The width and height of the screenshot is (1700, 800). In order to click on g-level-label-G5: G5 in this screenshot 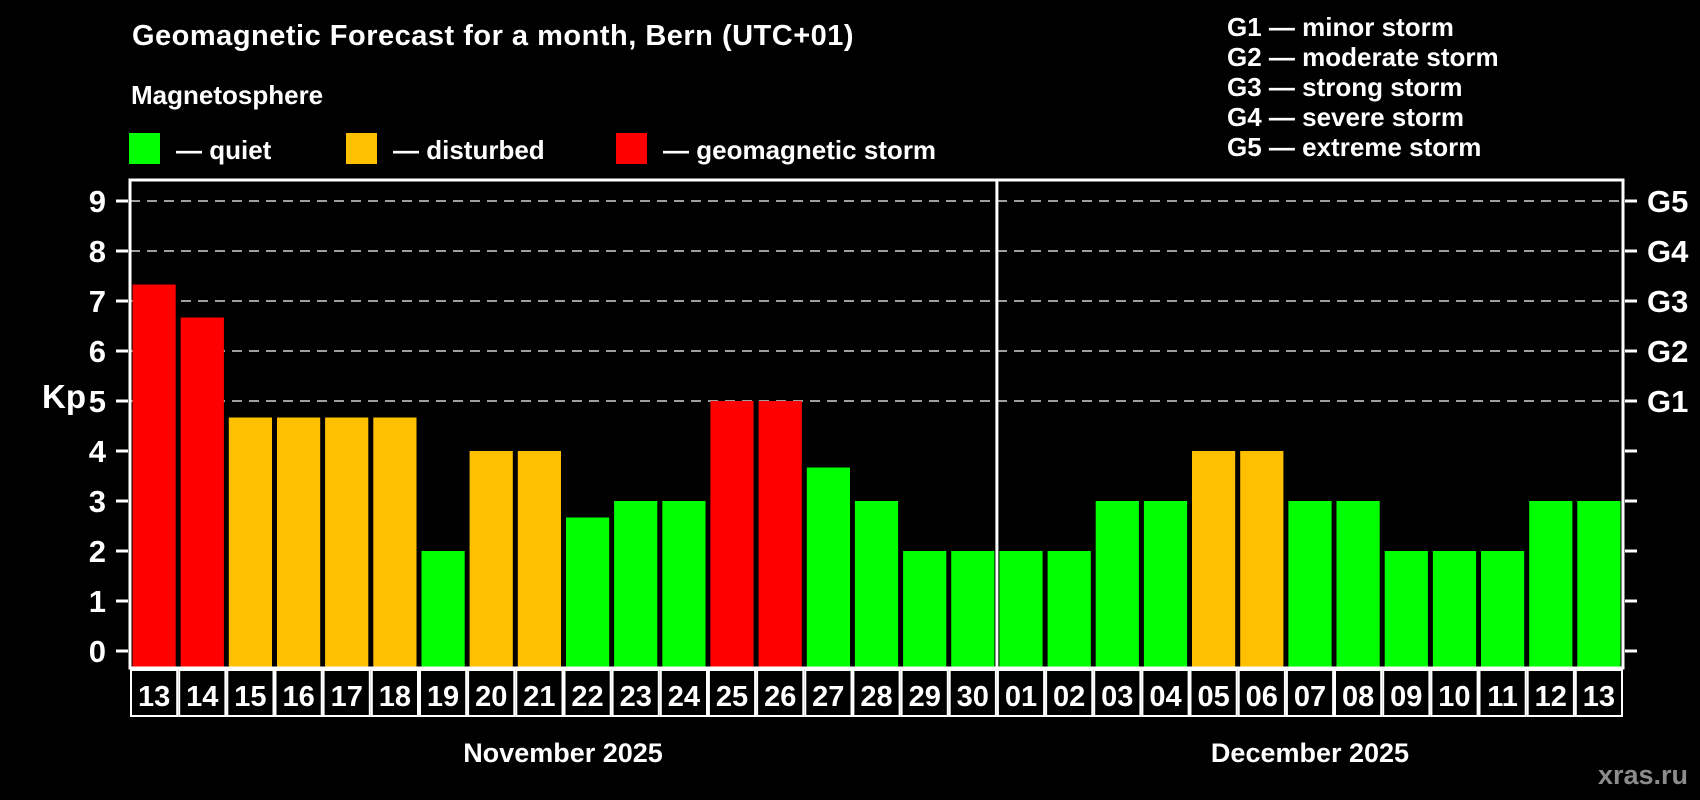, I will do `click(1667, 201)`.